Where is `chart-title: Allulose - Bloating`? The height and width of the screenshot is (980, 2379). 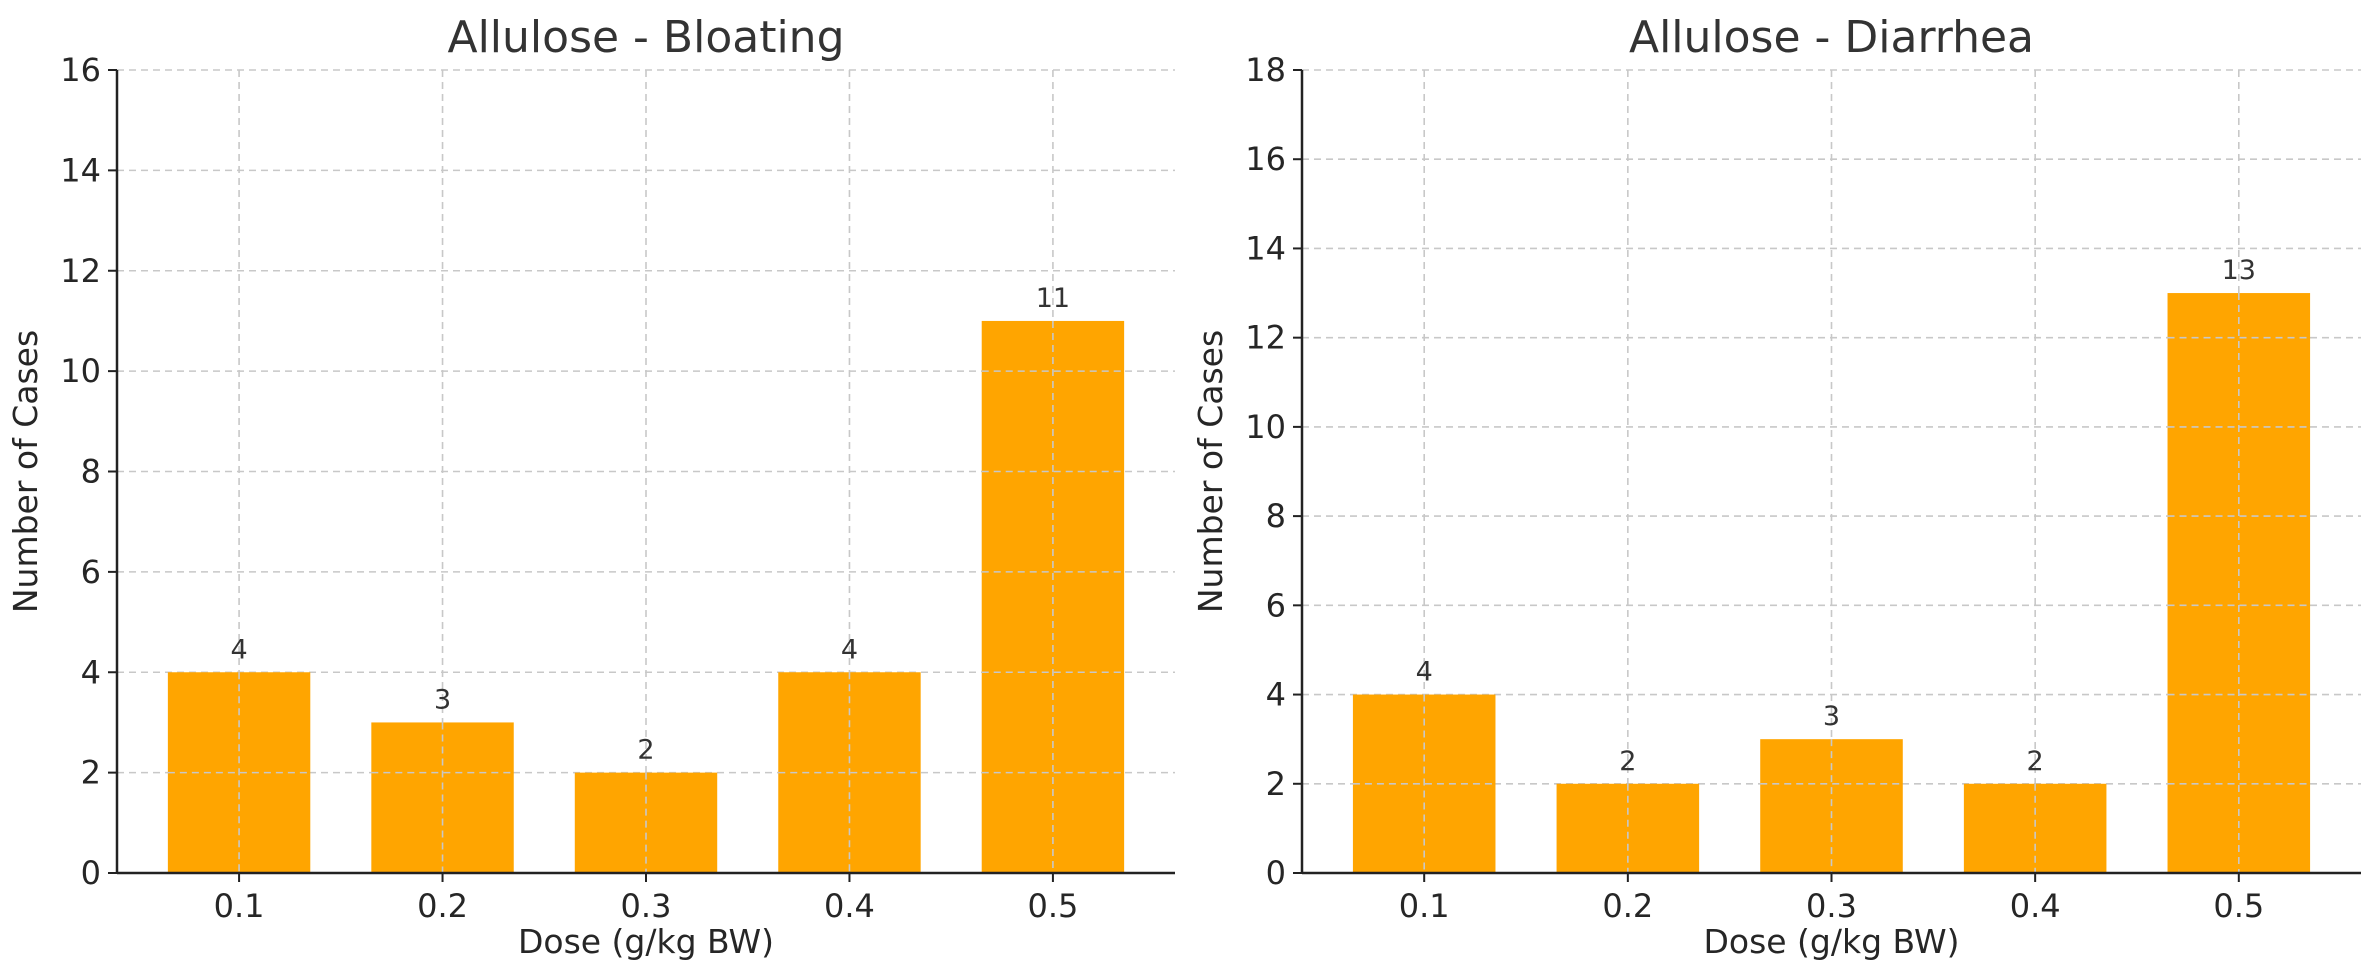
chart-title: Allulose - Bloating is located at coordinates (645, 37).